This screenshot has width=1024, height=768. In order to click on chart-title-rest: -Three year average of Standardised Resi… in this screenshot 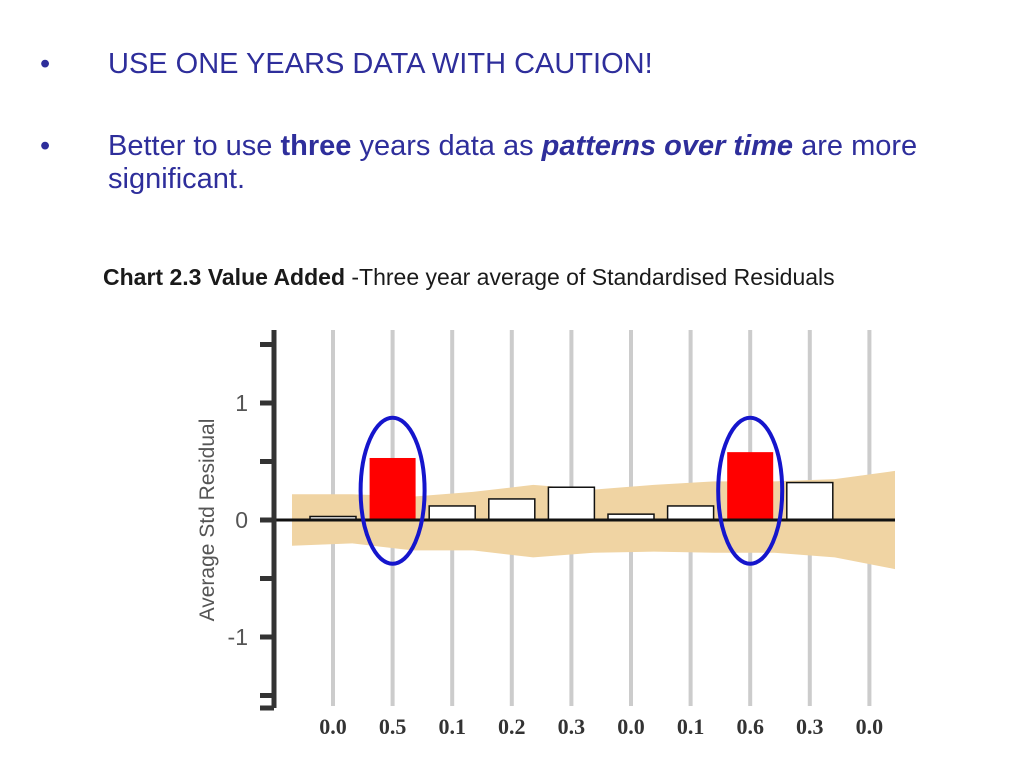, I will do `click(590, 277)`.